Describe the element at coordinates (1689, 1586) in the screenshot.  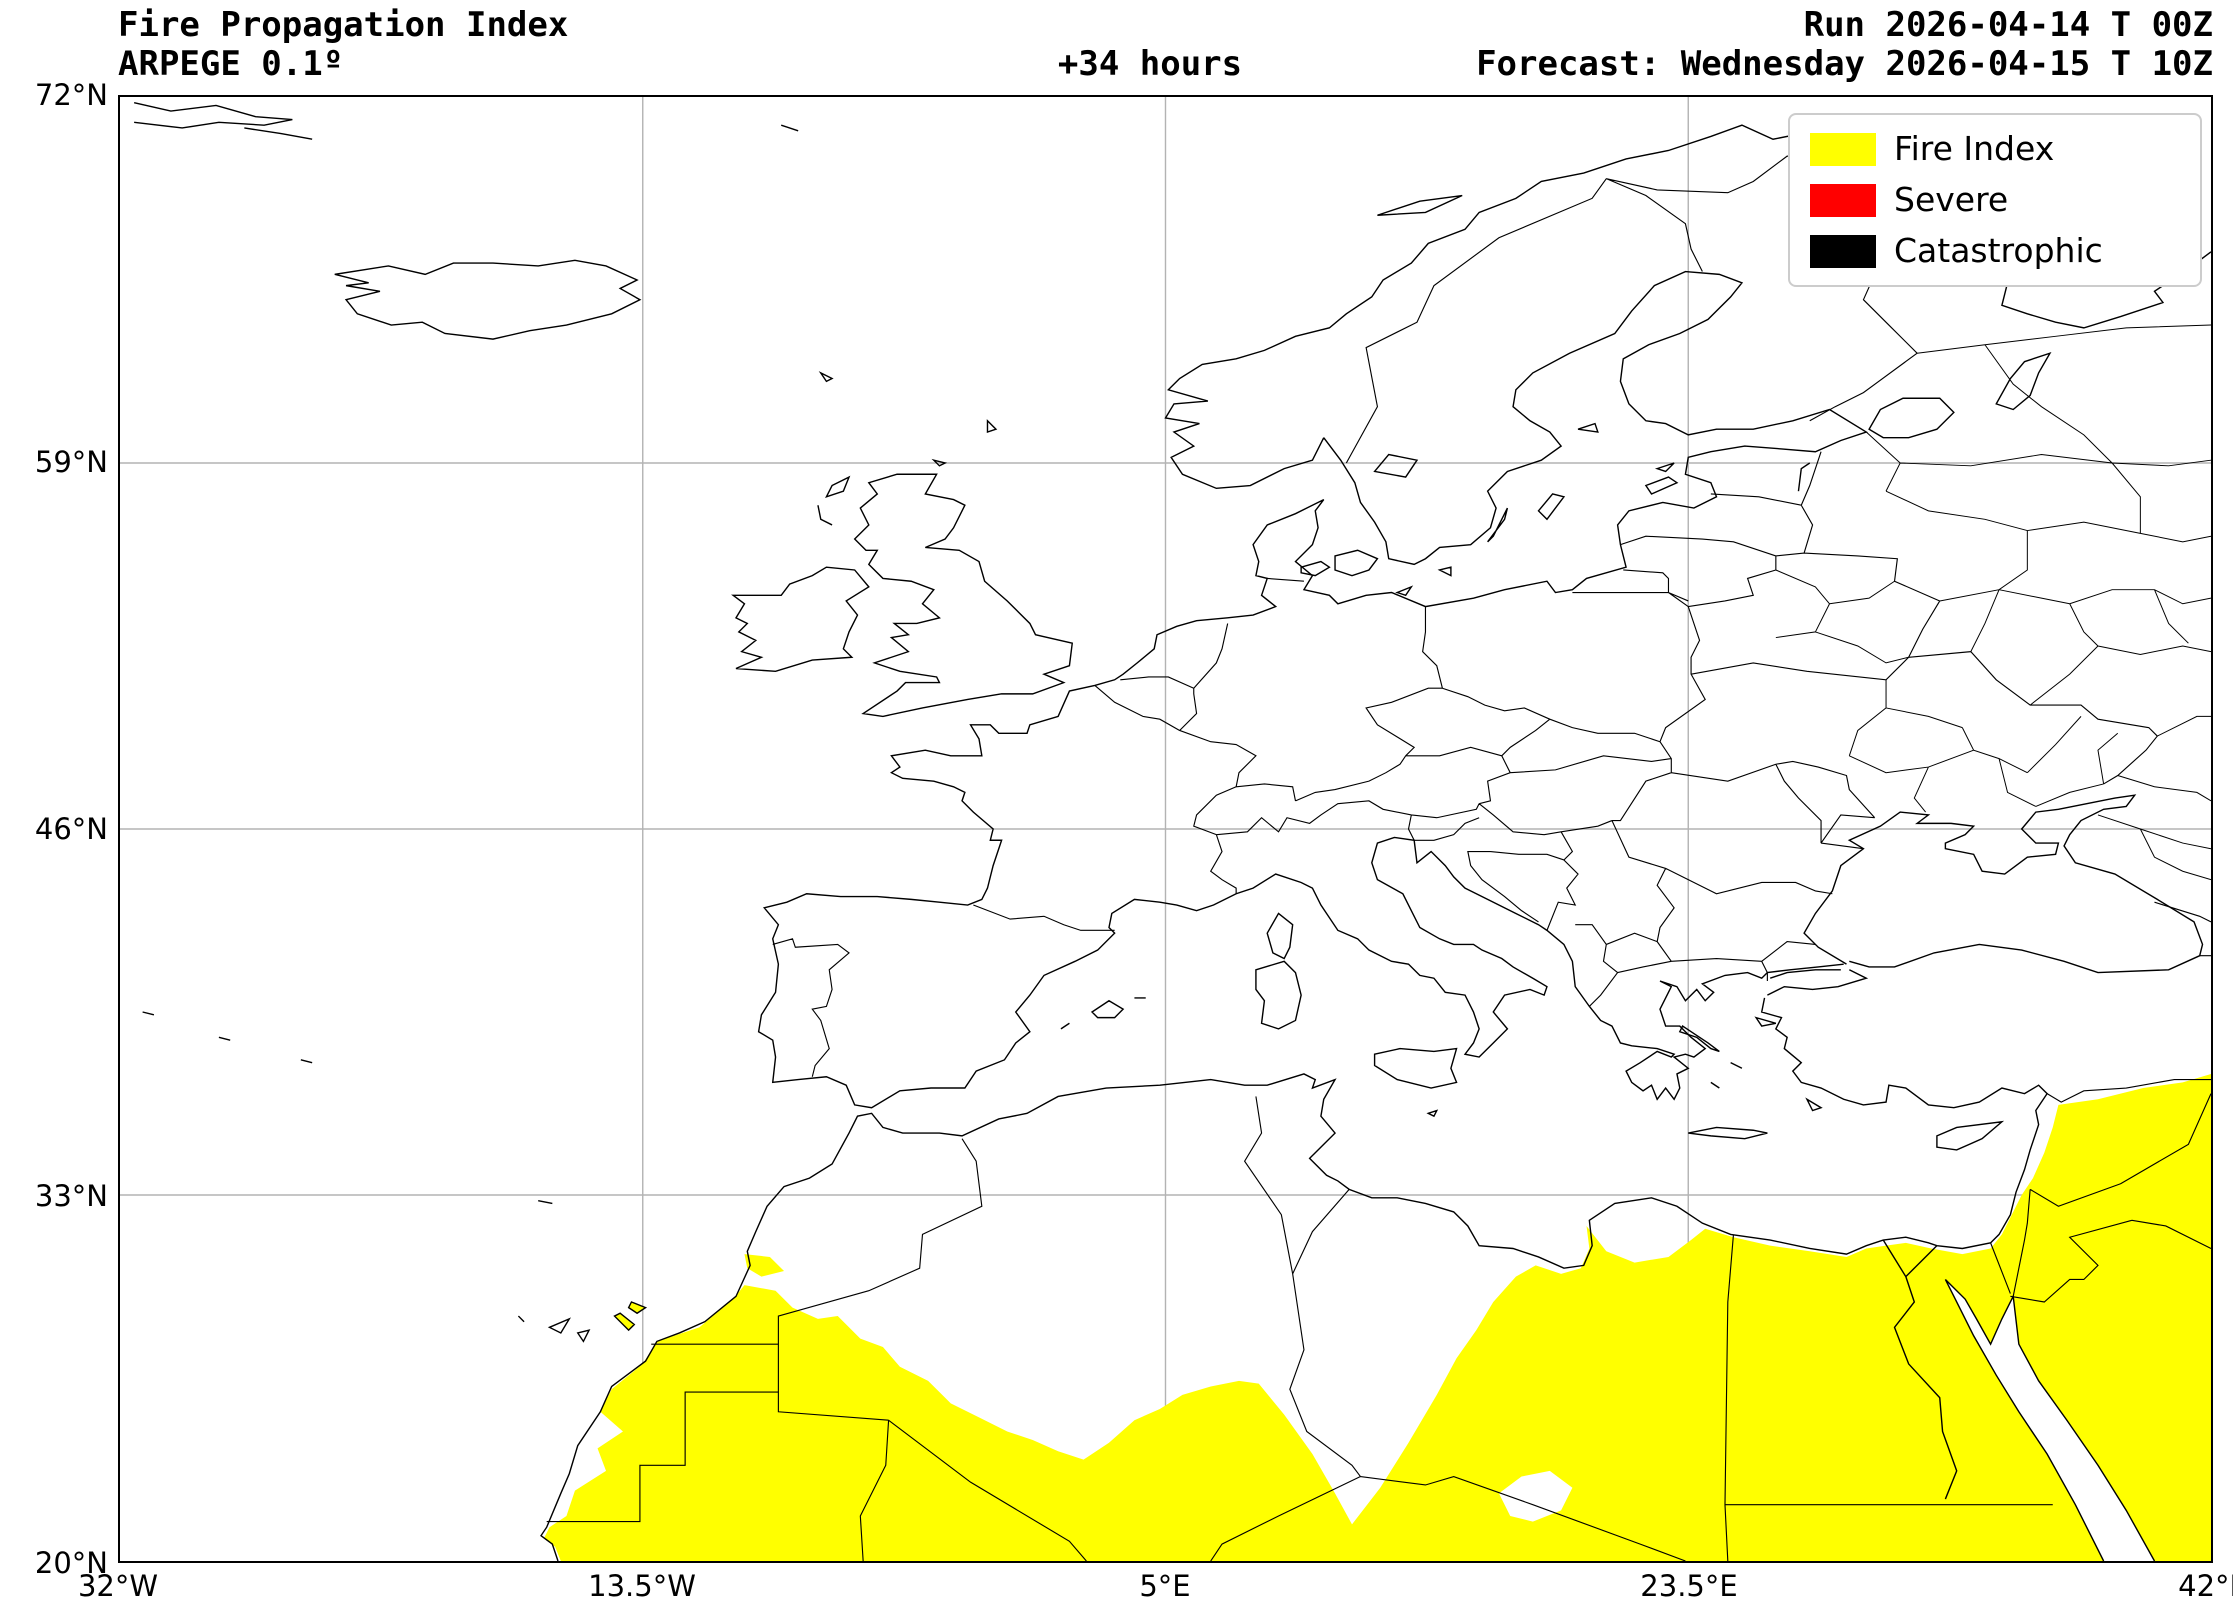
I see `x-tick-23-5e: 23.5°E` at that location.